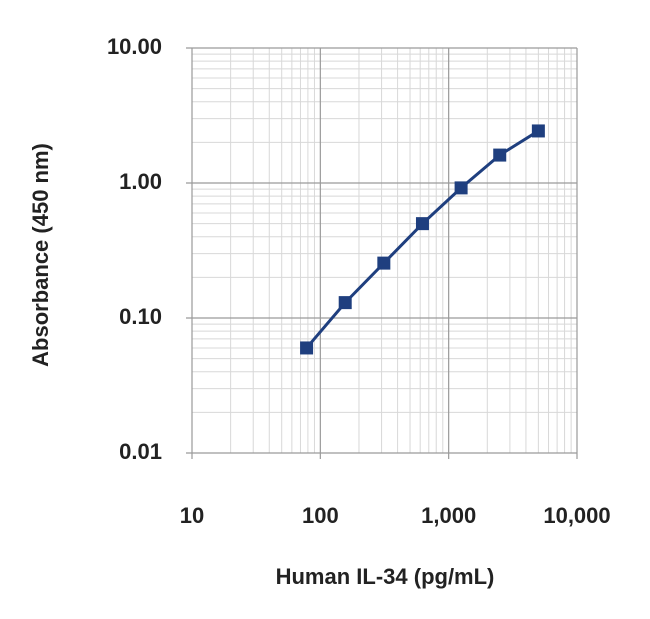 This screenshot has height=619, width=650. Describe the element at coordinates (140, 451) in the screenshot. I see `y-tick-label: 0.01` at that location.